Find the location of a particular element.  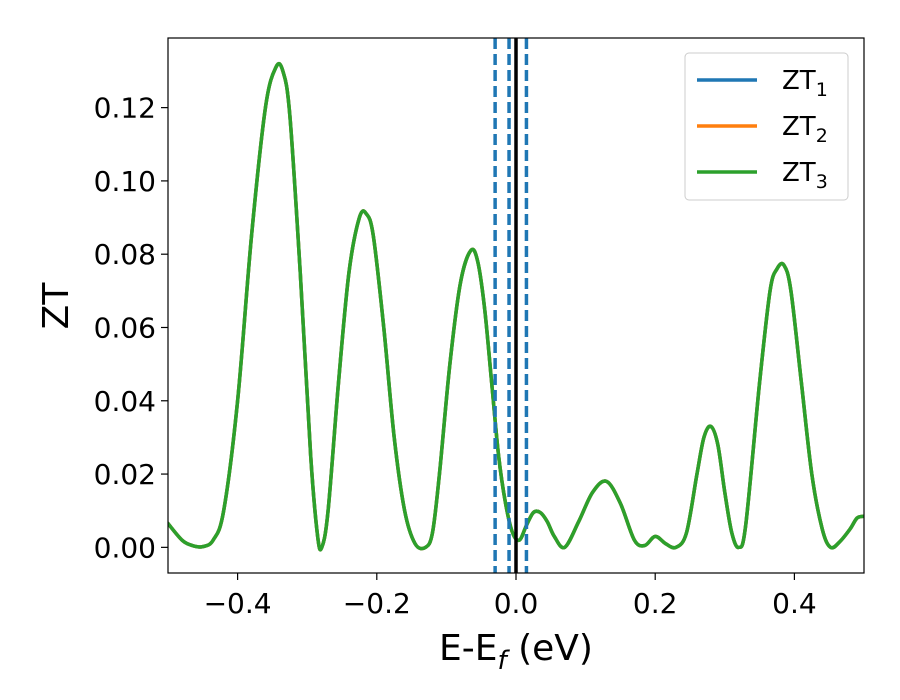

x-tick-label: 0.2 is located at coordinates (655, 603).